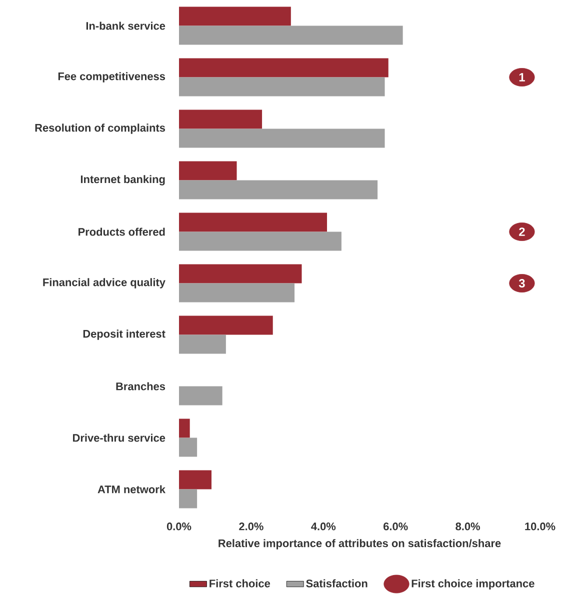 Image resolution: width=565 pixels, height=594 pixels. I want to click on x-tick-label: 10.0%, so click(540, 526).